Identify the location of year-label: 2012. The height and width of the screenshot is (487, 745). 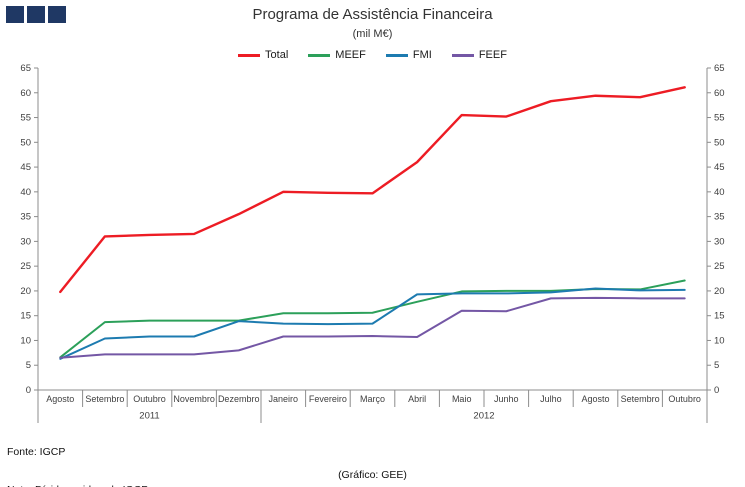
(483, 416).